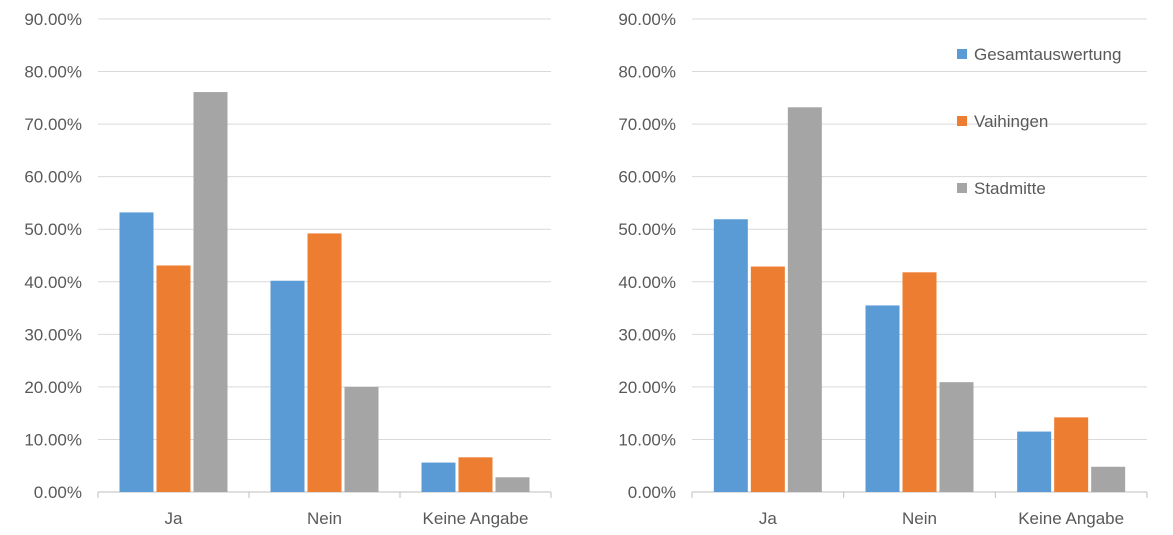 The width and height of the screenshot is (1173, 535). I want to click on legend-label: Gesamtauswertung, so click(1047, 54).